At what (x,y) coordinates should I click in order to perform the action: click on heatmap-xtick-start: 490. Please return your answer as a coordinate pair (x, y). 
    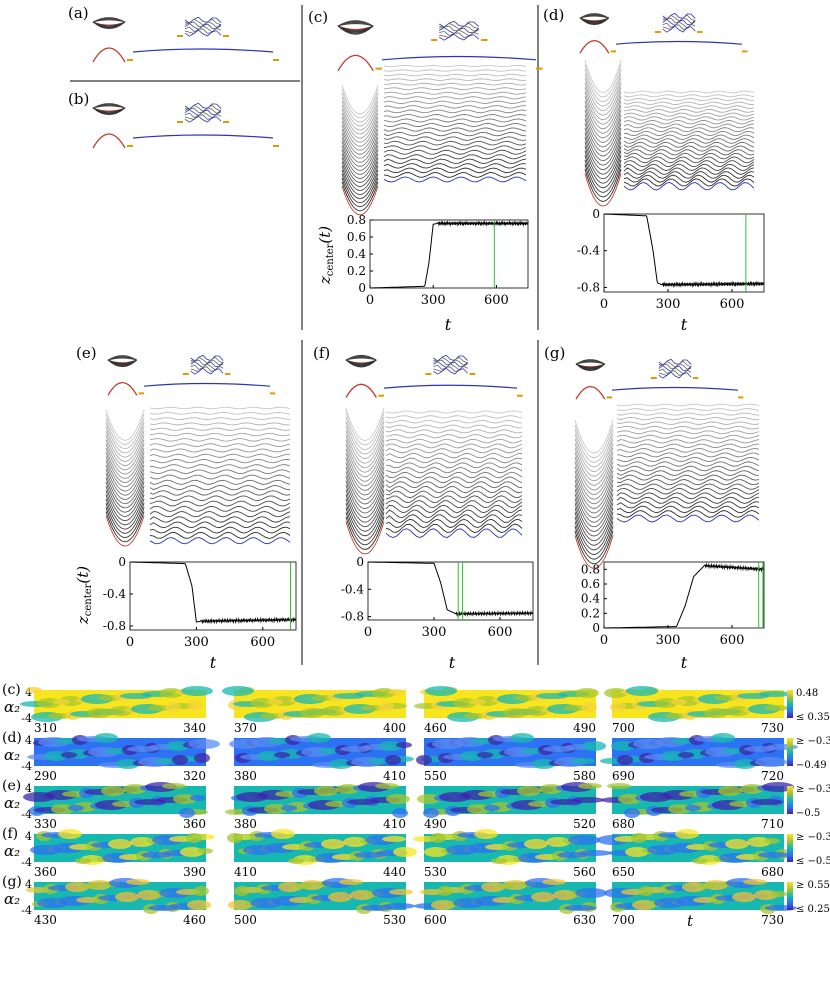
    Looking at the image, I should click on (435, 824).